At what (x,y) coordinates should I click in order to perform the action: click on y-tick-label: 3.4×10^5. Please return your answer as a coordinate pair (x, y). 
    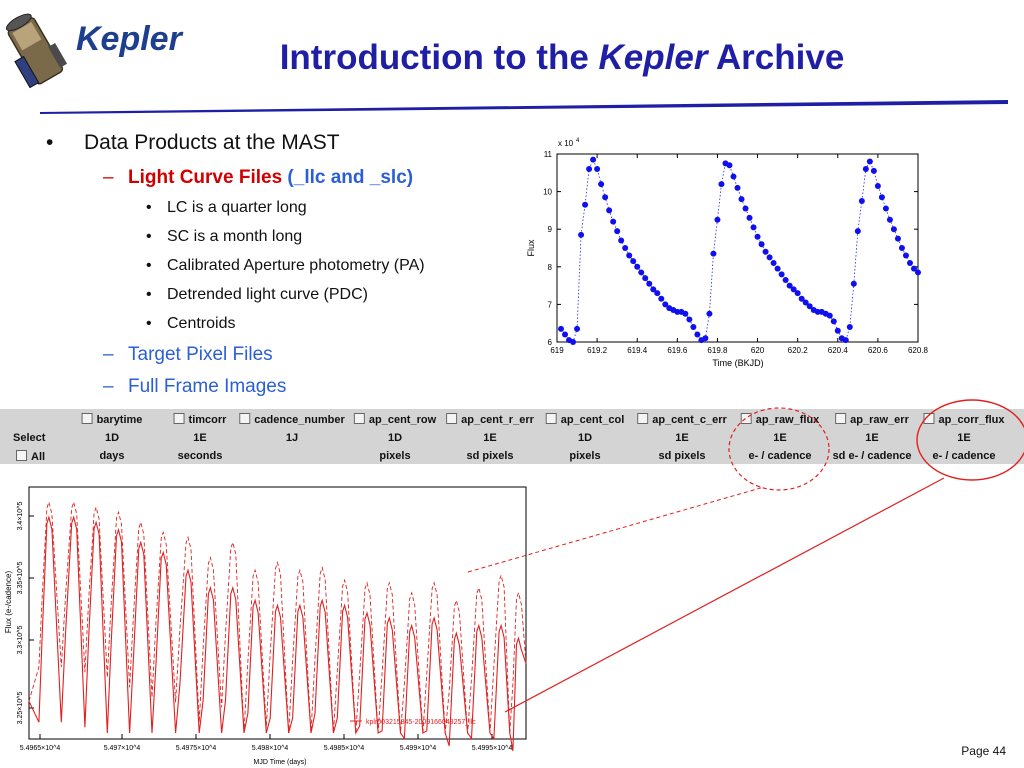
    Looking at the image, I should click on (20, 516).